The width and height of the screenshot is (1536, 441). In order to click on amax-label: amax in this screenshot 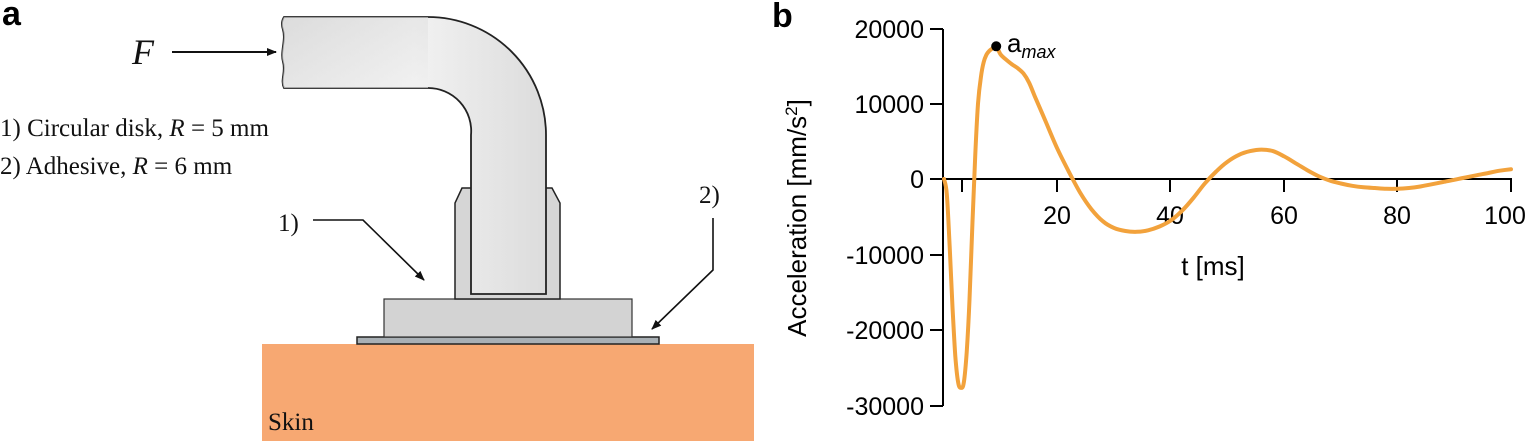, I will do `click(1031, 45)`.